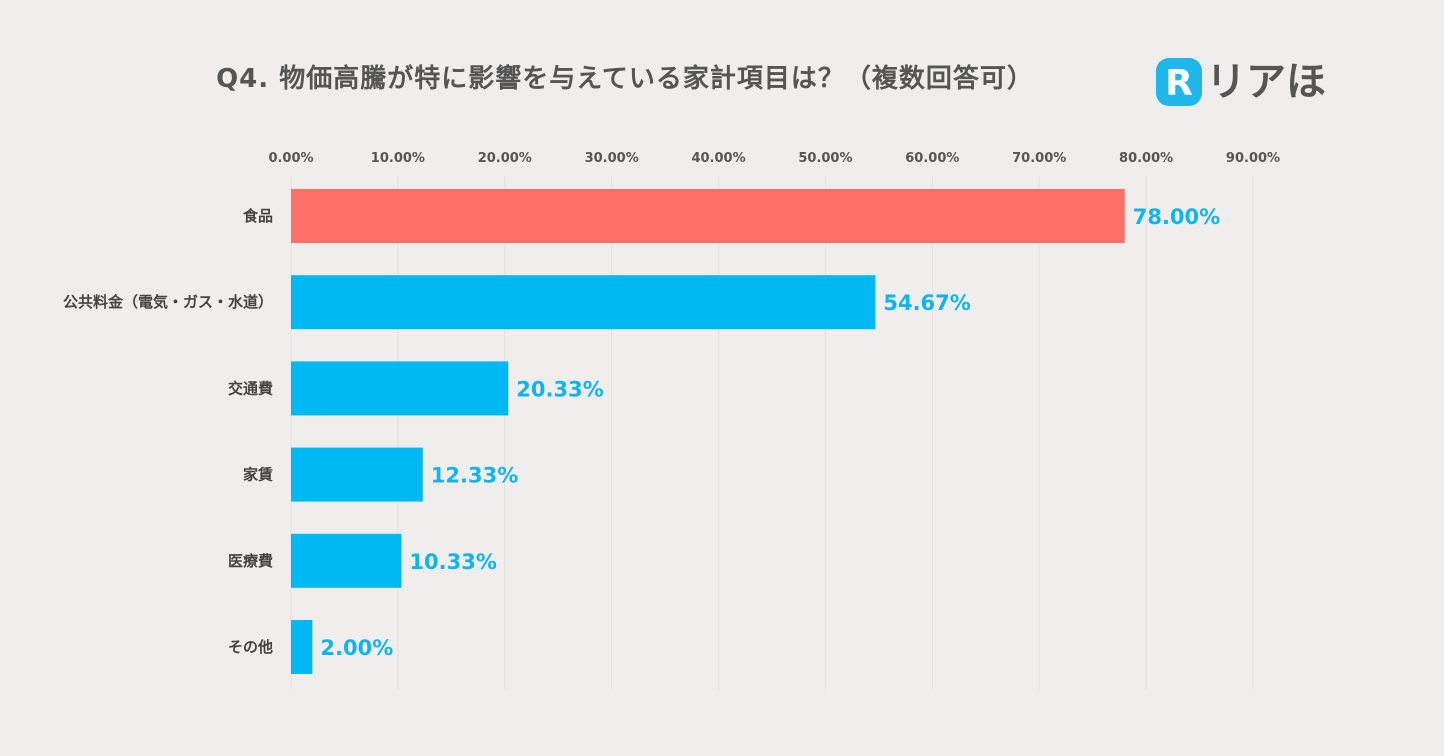  I want to click on data-label: 12.33%, so click(474, 476).